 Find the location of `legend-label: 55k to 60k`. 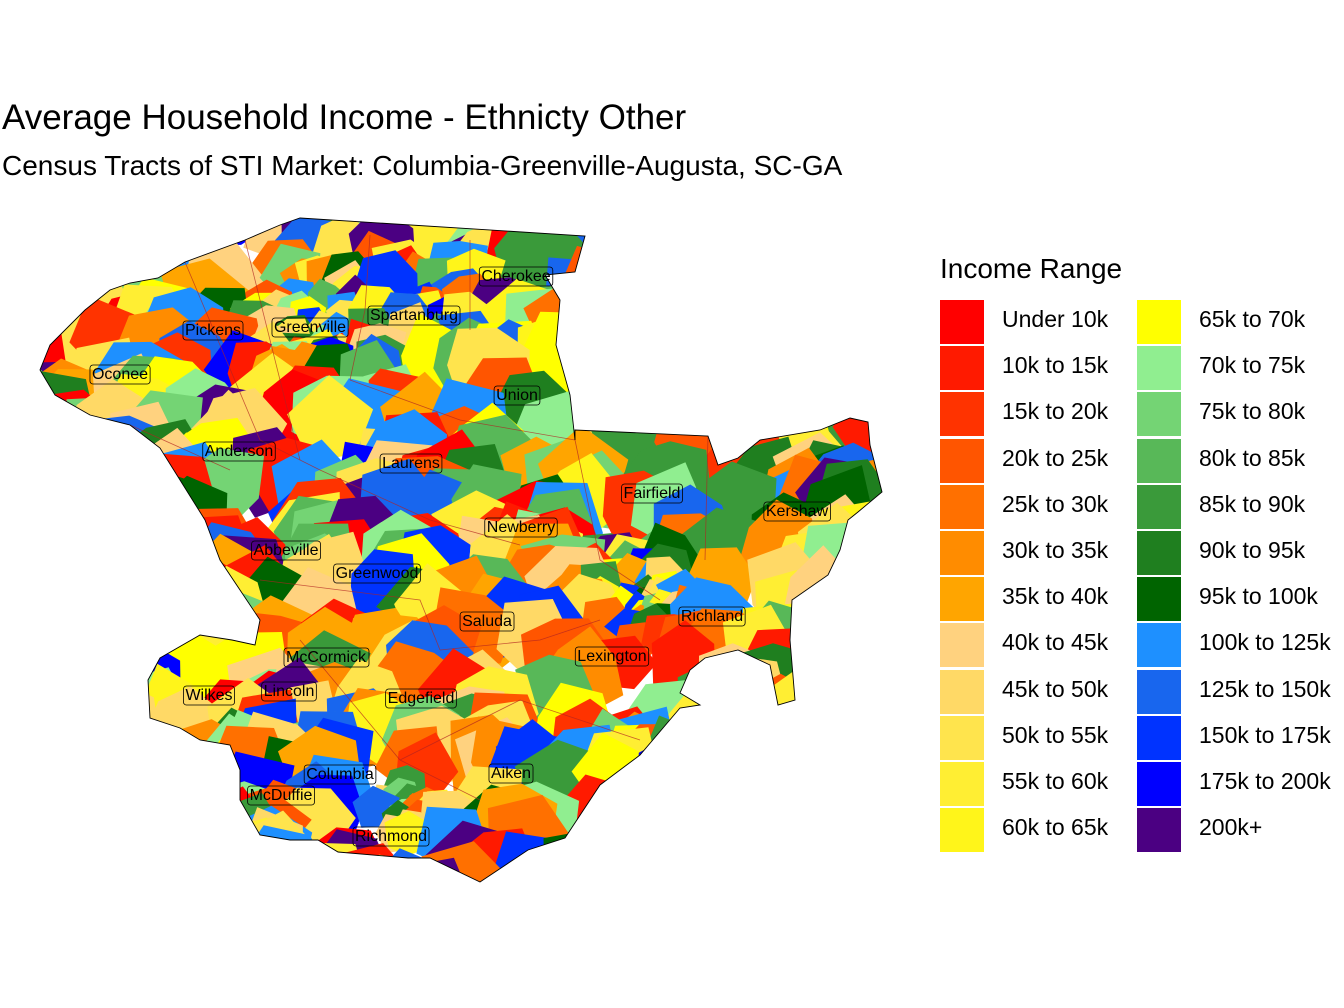

legend-label: 55k to 60k is located at coordinates (1055, 781).